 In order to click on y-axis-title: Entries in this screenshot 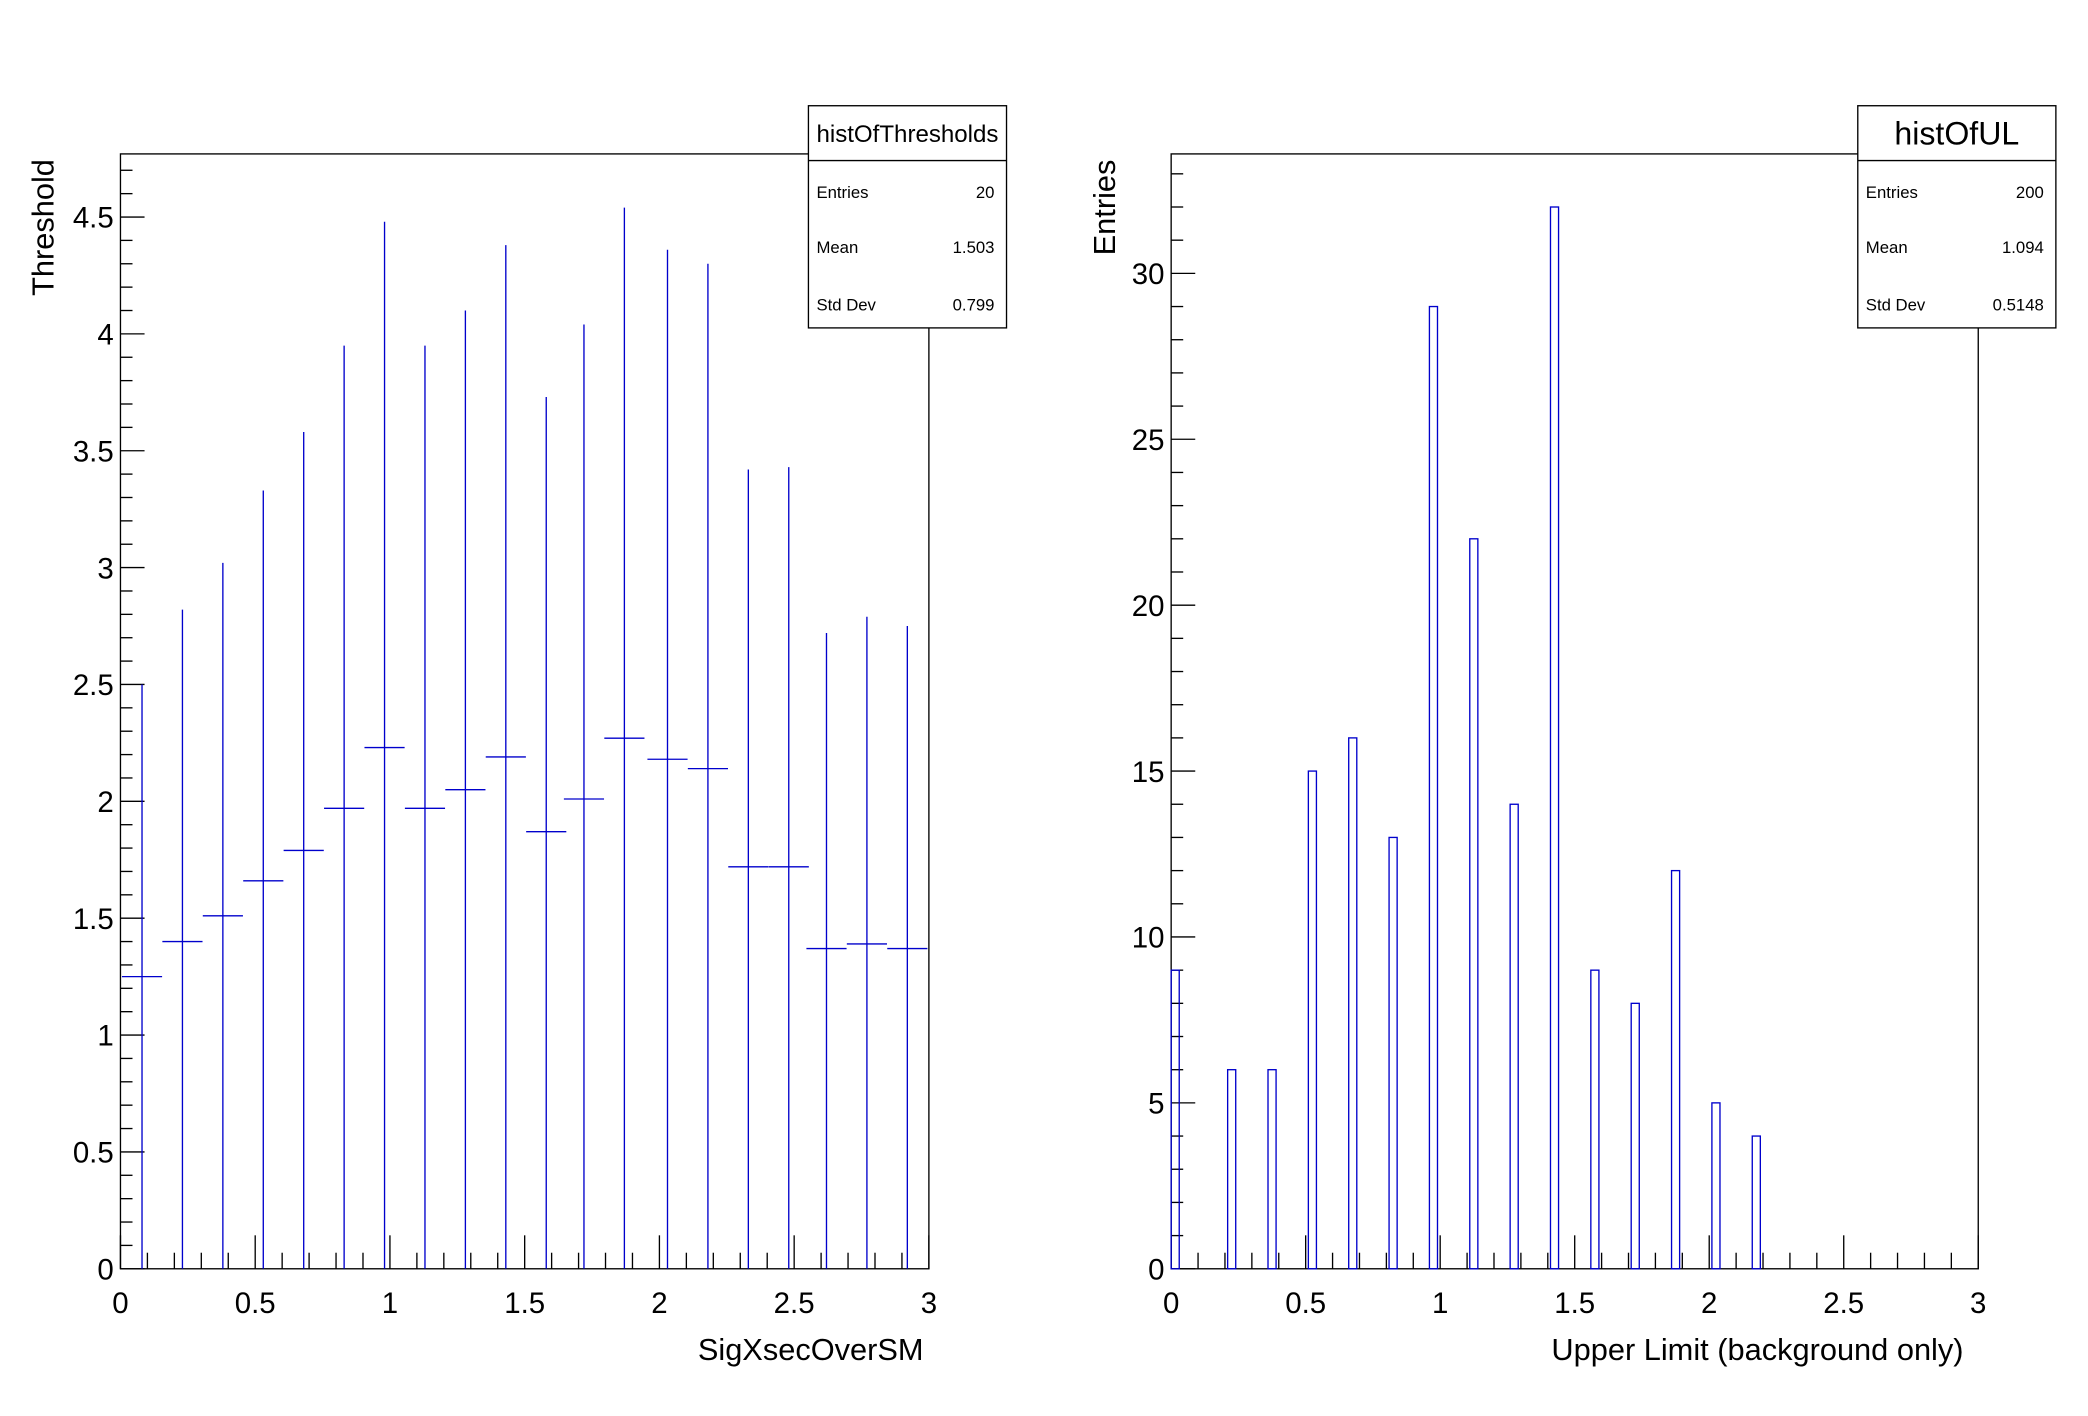, I will do `click(1104, 208)`.